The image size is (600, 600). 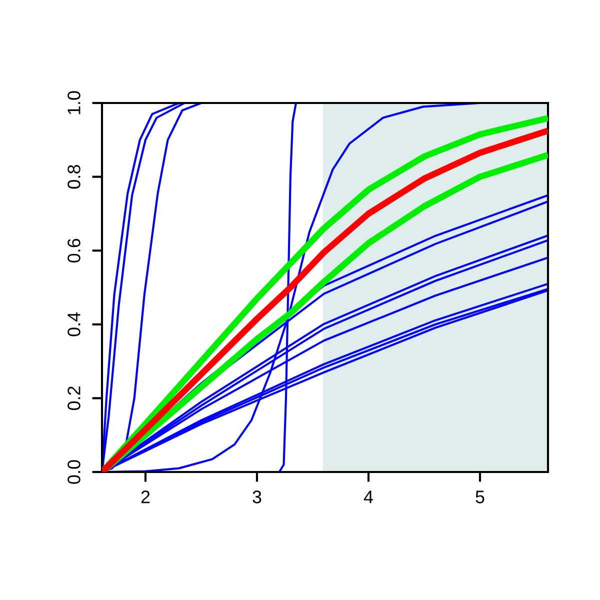 What do you see at coordinates (257, 497) in the screenshot?
I see `x-tick-label: 3` at bounding box center [257, 497].